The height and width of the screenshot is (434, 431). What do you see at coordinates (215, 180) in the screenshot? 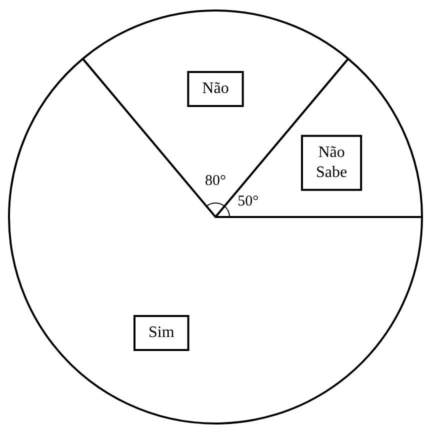
I see `data-label: 80°` at bounding box center [215, 180].